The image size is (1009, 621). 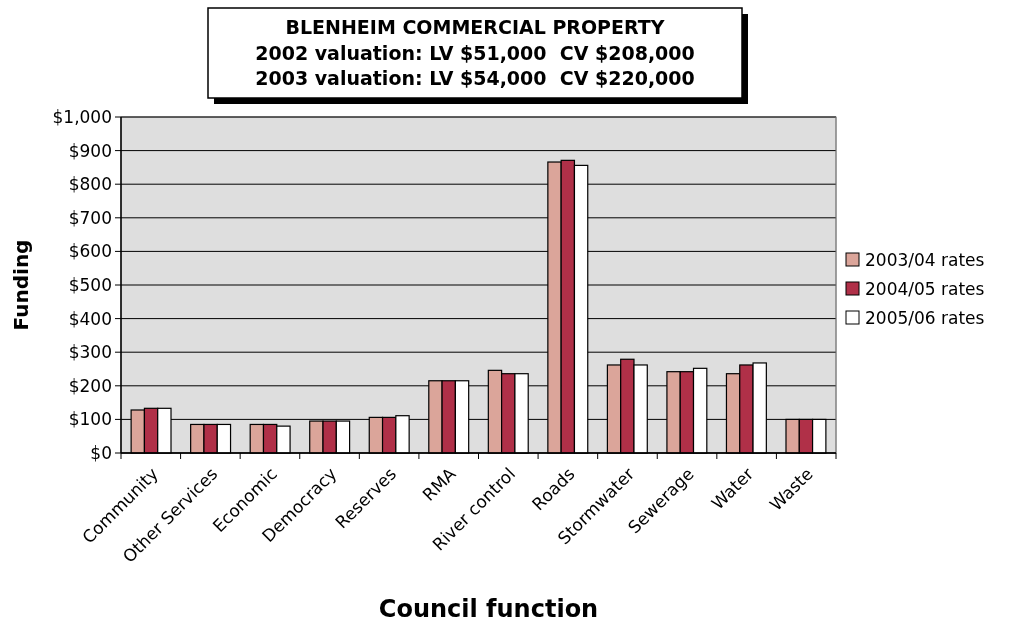 I want to click on y-tick-label: $200, so click(x=90, y=385).